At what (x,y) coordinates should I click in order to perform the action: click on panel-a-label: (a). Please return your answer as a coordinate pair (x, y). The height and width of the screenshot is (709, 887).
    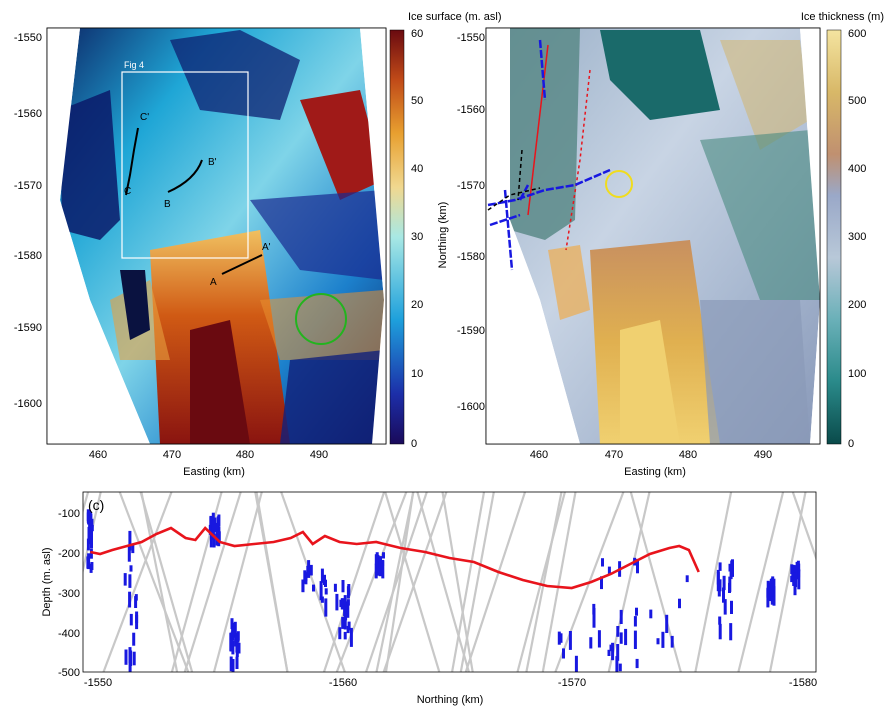
    Looking at the image, I should click on (60, 45).